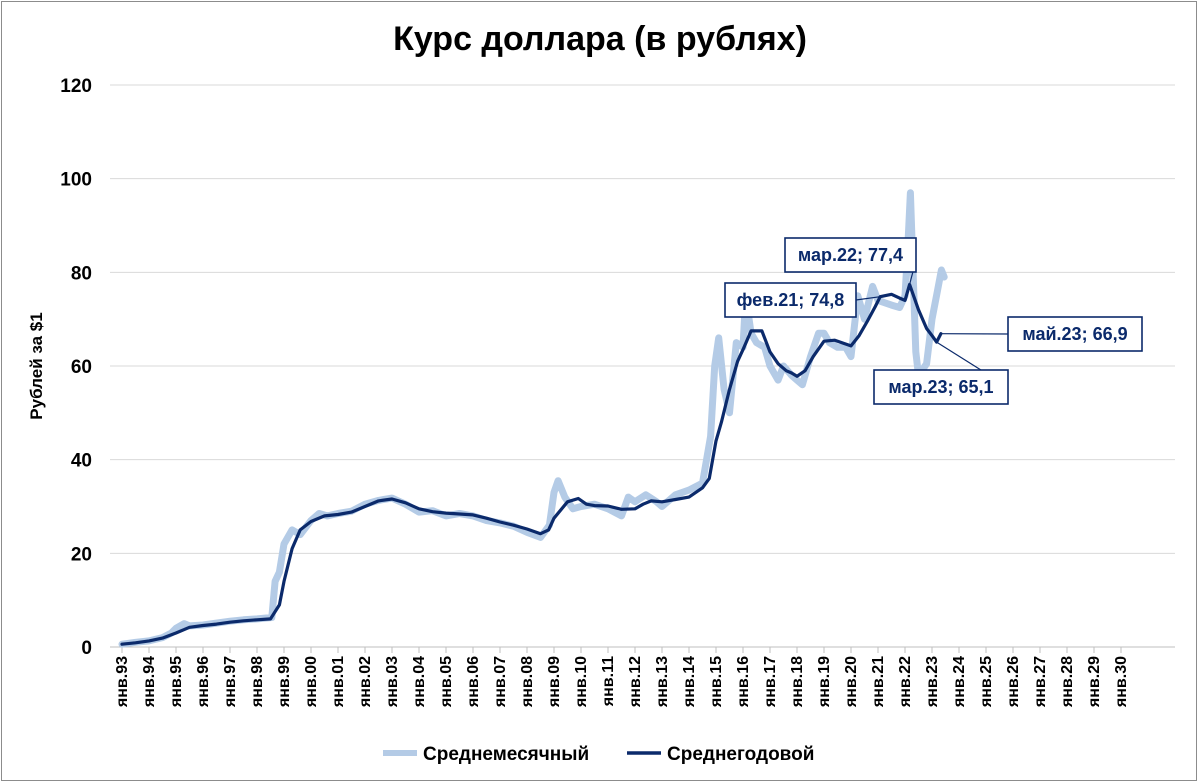  Describe the element at coordinates (581, 682) in the screenshot. I see `x-tick-label-17: янв.10` at that location.